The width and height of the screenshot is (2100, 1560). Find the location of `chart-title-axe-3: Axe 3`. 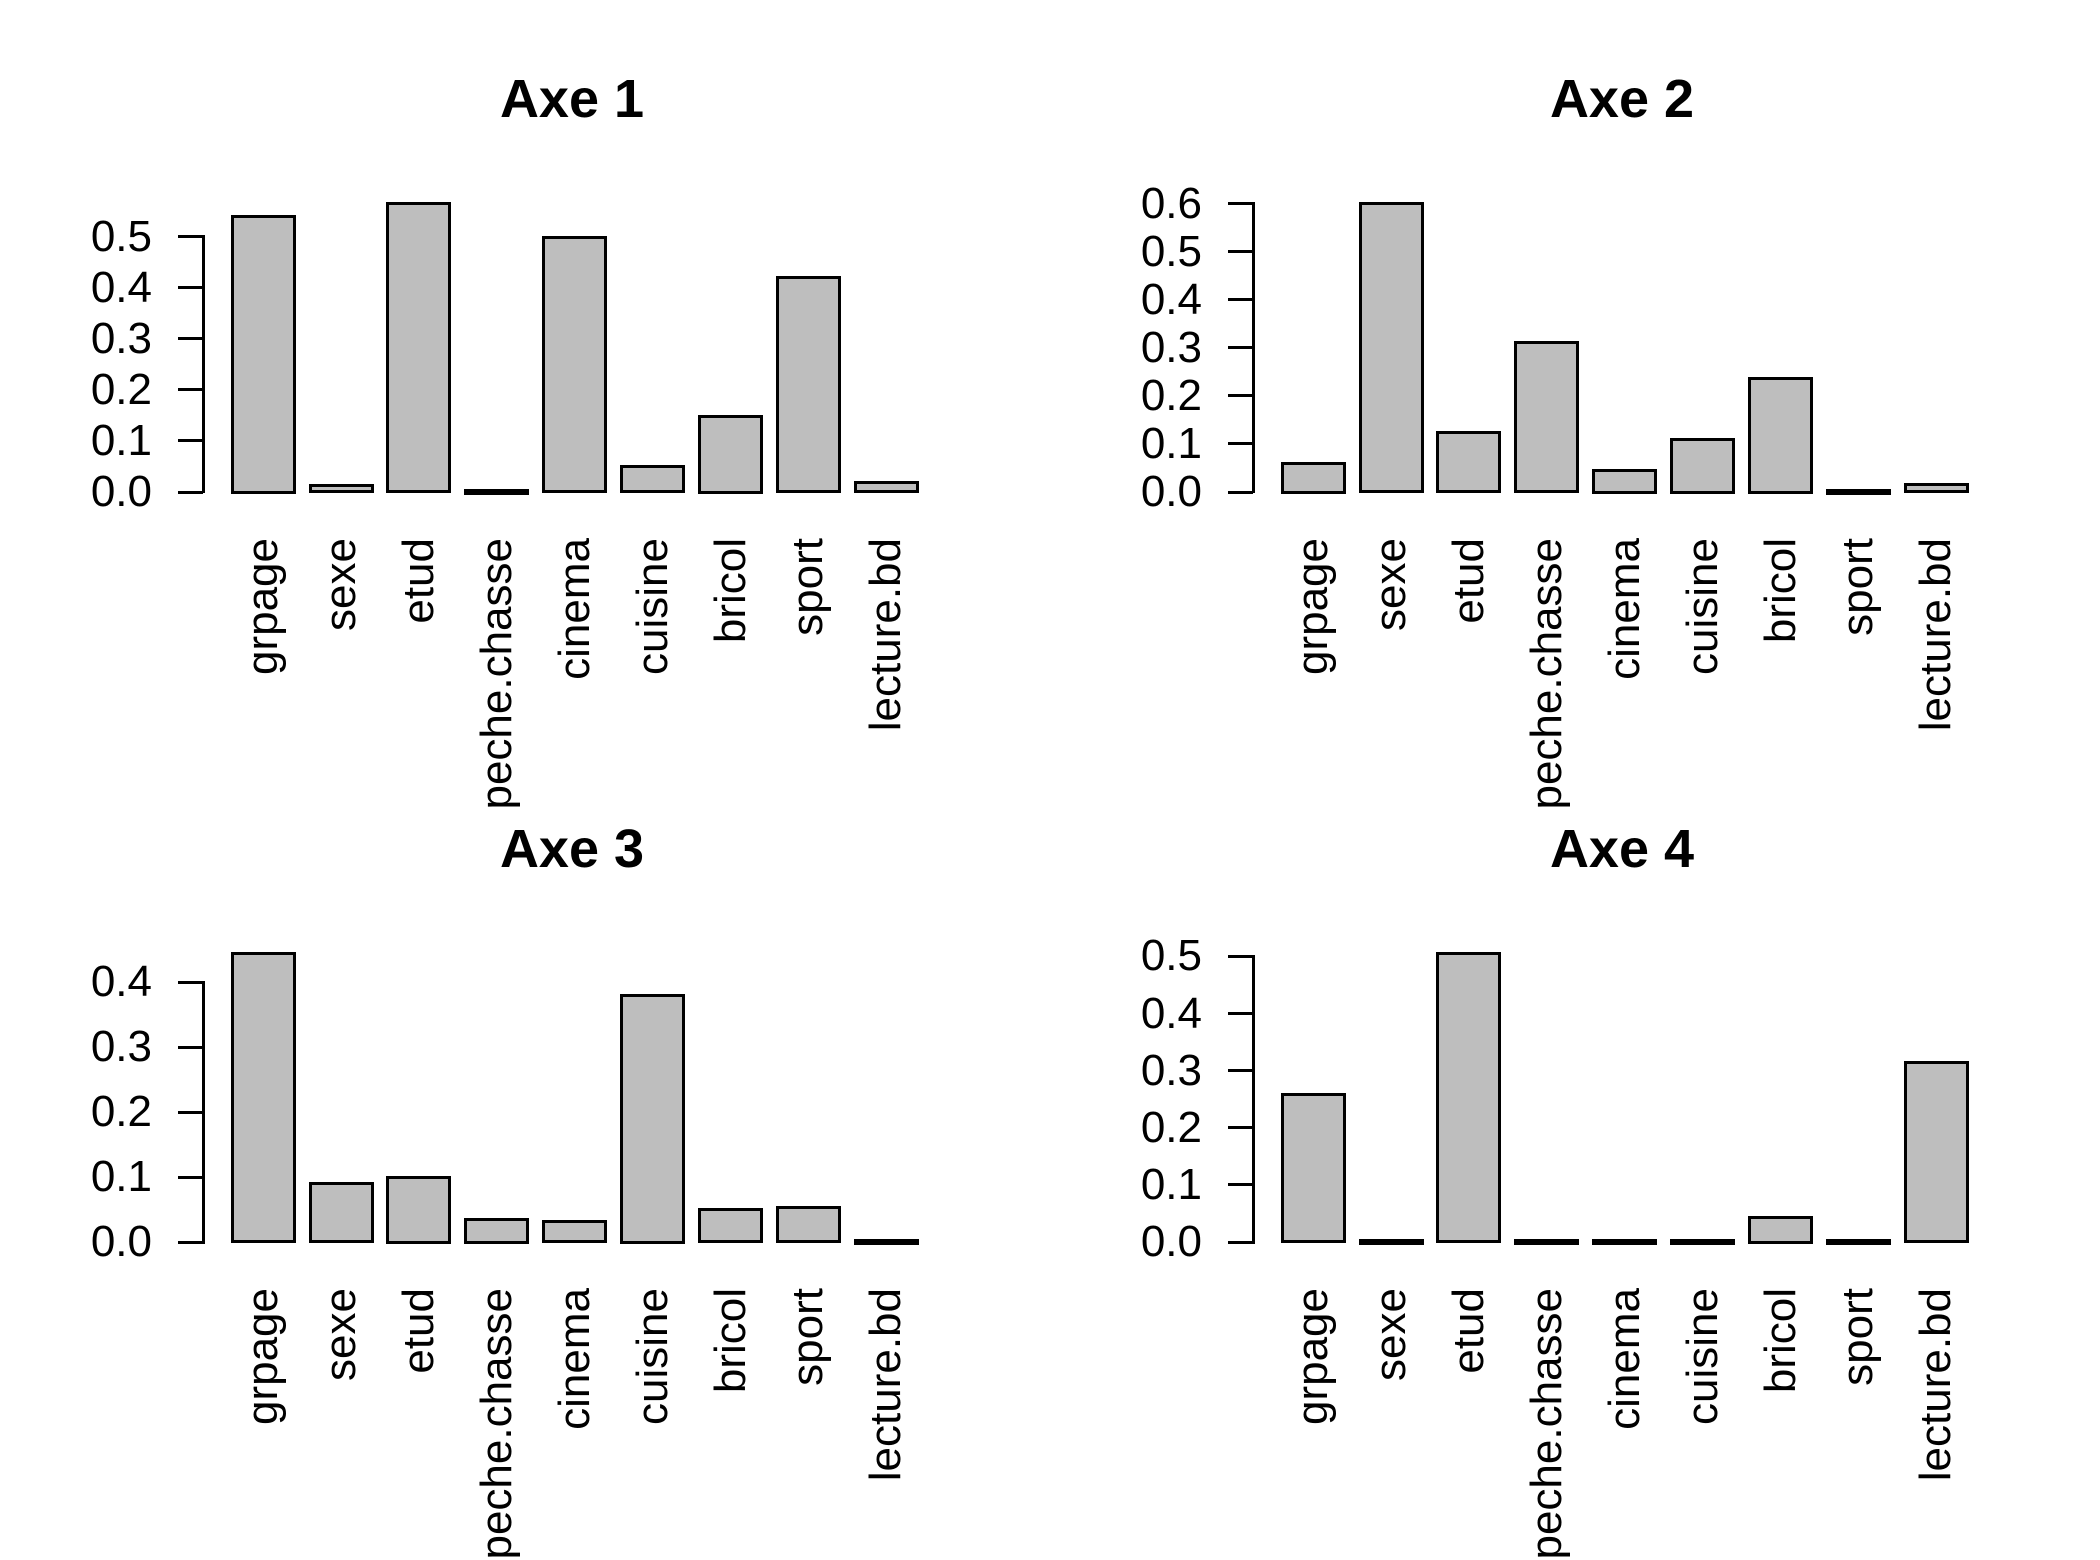

chart-title-axe-3: Axe 3 is located at coordinates (572, 849).